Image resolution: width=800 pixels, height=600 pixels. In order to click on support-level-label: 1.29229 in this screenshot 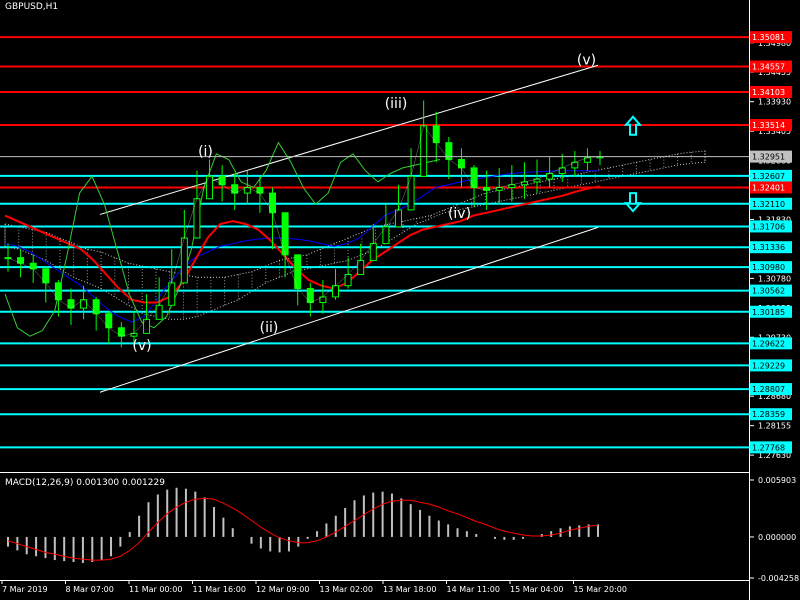, I will do `click(768, 365)`.